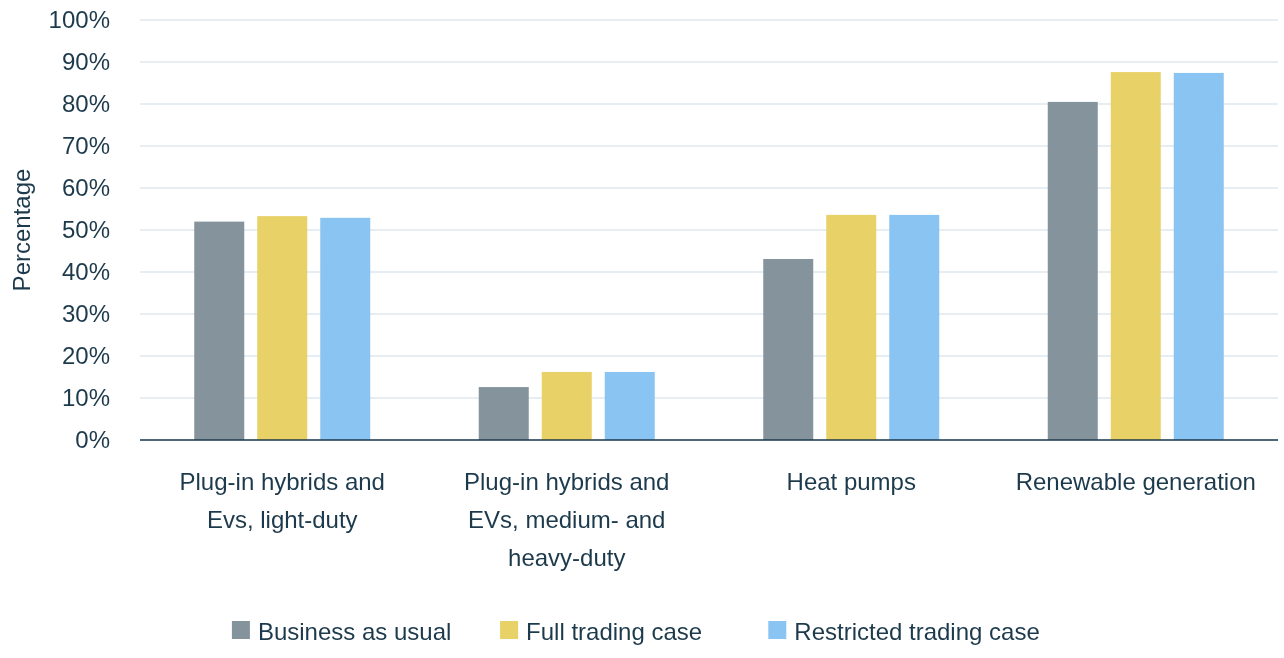  I want to click on y-tick-label: 60%, so click(85, 188).